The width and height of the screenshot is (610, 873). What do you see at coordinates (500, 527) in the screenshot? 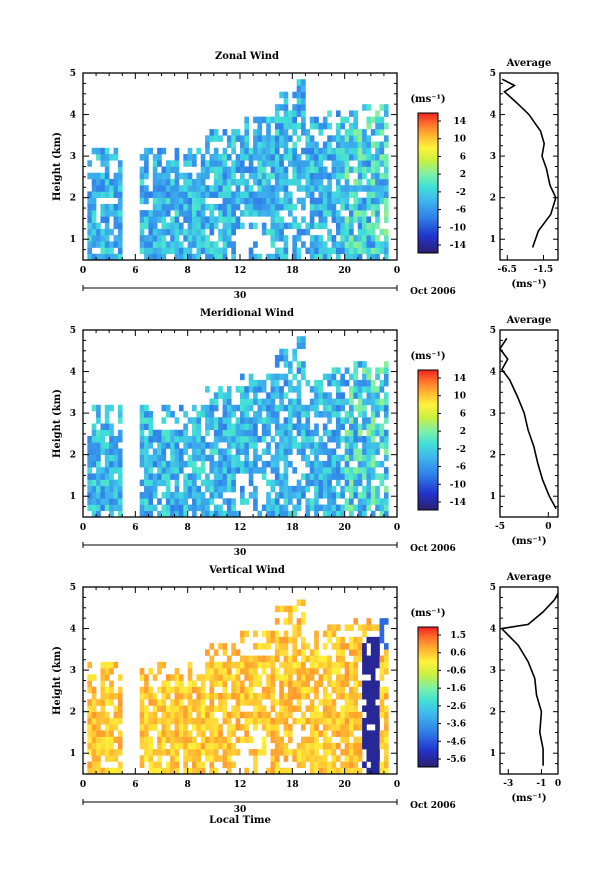
I see `average-x-tick-label: -5` at bounding box center [500, 527].